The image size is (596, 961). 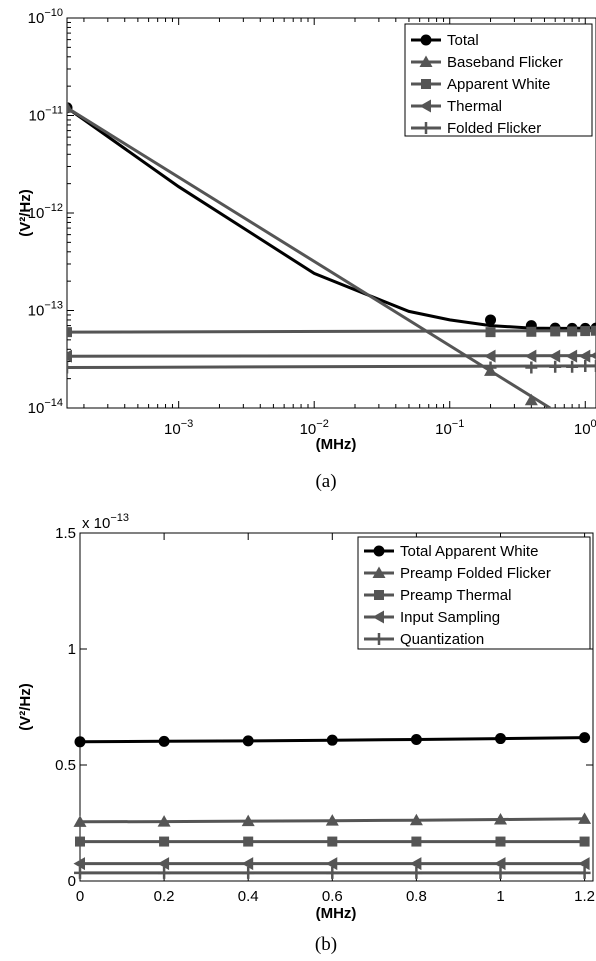 What do you see at coordinates (65, 765) in the screenshot?
I see `panel-b-y-tick-label: 0.5` at bounding box center [65, 765].